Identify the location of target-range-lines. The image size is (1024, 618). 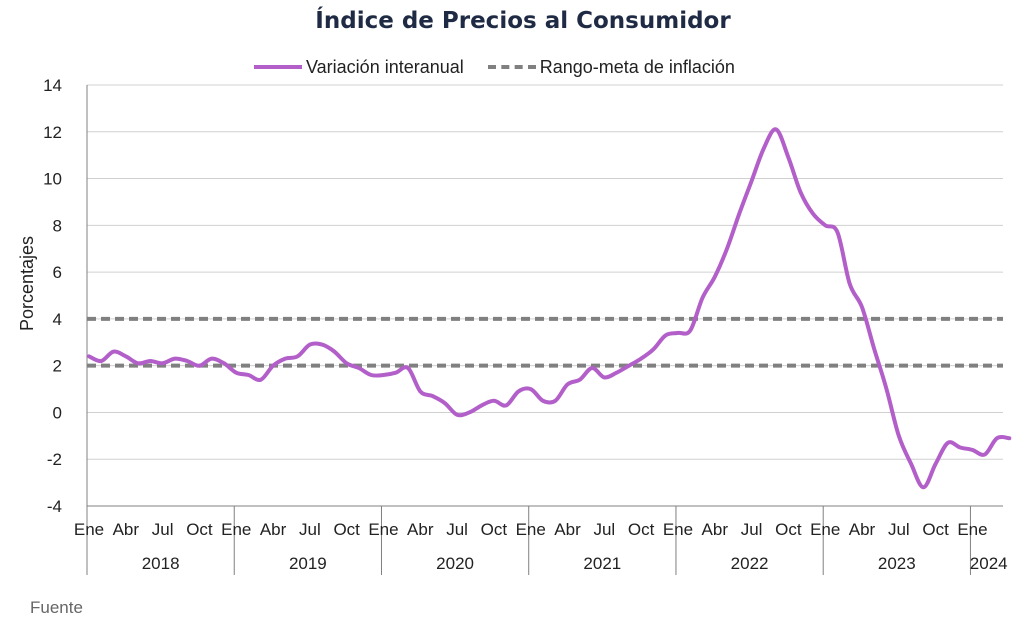
(545, 342).